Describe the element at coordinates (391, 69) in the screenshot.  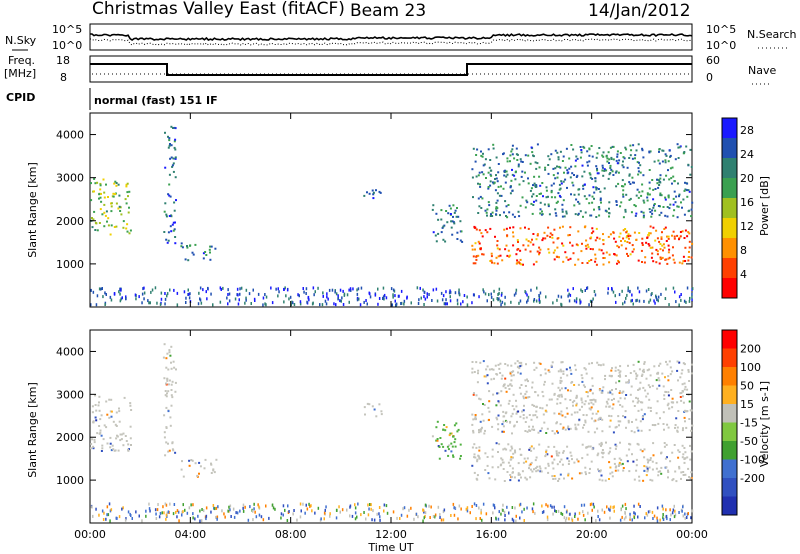
I see `freq-series` at that location.